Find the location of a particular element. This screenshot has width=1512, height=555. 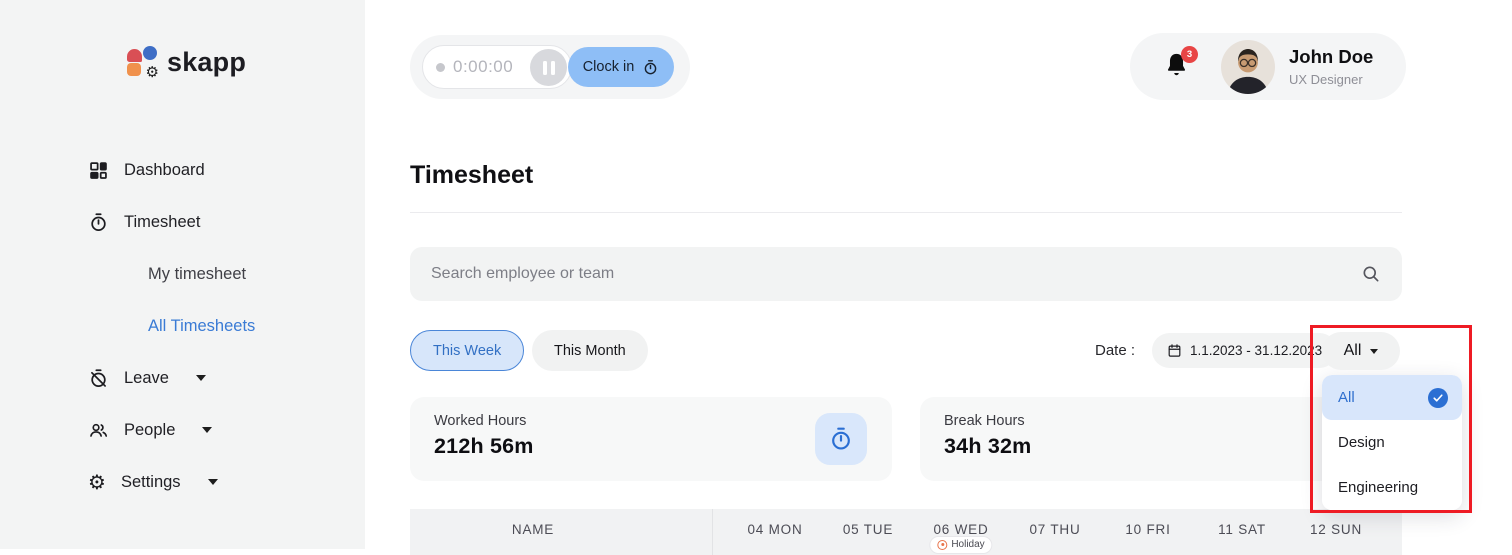

team-filter-selected: All is located at coordinates (1352, 350).